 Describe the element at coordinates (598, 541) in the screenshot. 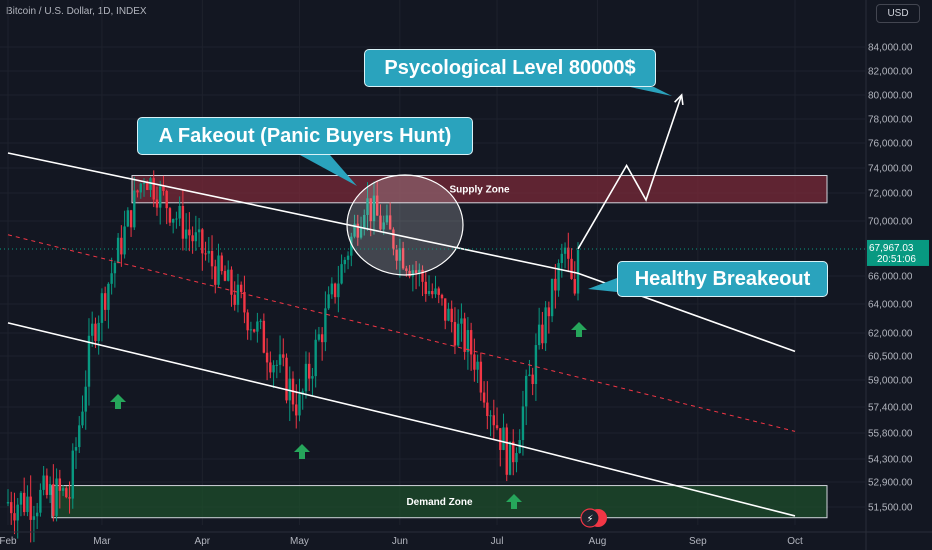

I see `x-tick-label: Aug` at that location.